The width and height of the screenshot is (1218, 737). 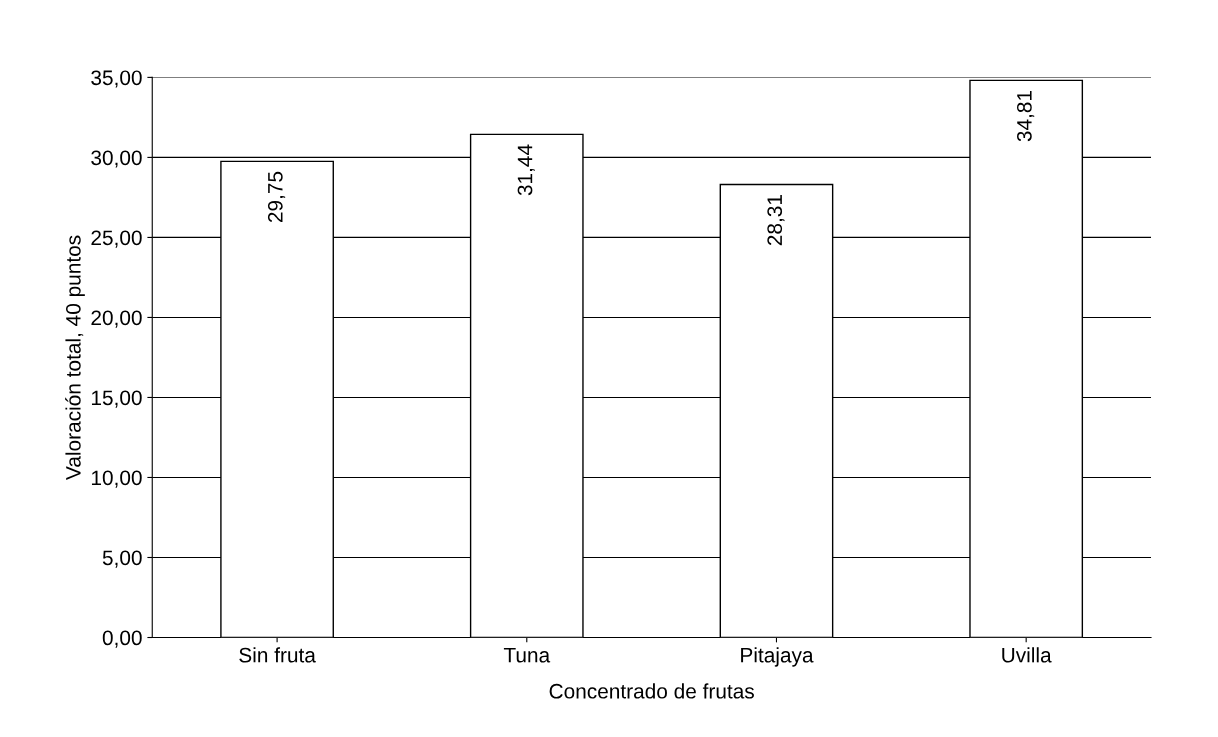 I want to click on y-tick-label: 5,00, so click(x=122, y=559).